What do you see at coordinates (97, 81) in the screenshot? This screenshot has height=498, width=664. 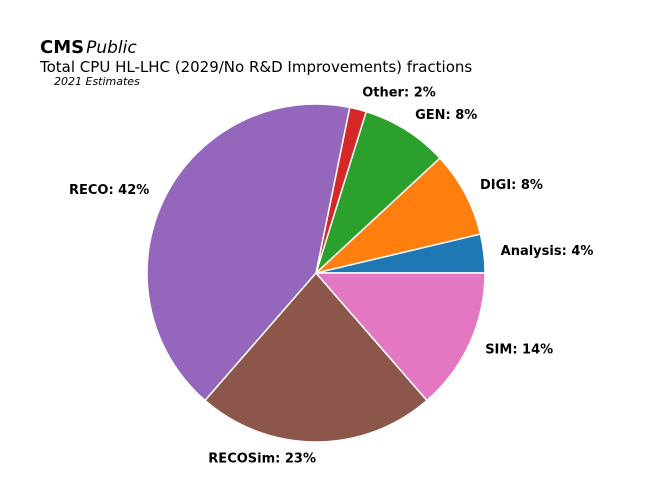 I see `chart-subtitle: 2021 Estimates` at bounding box center [97, 81].